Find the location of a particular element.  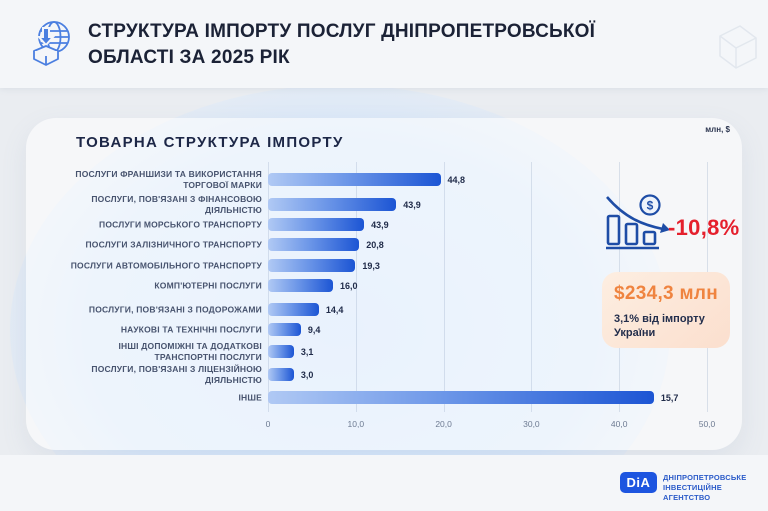

decline-chart-dollar-icon: $ is located at coordinates (638, 222).